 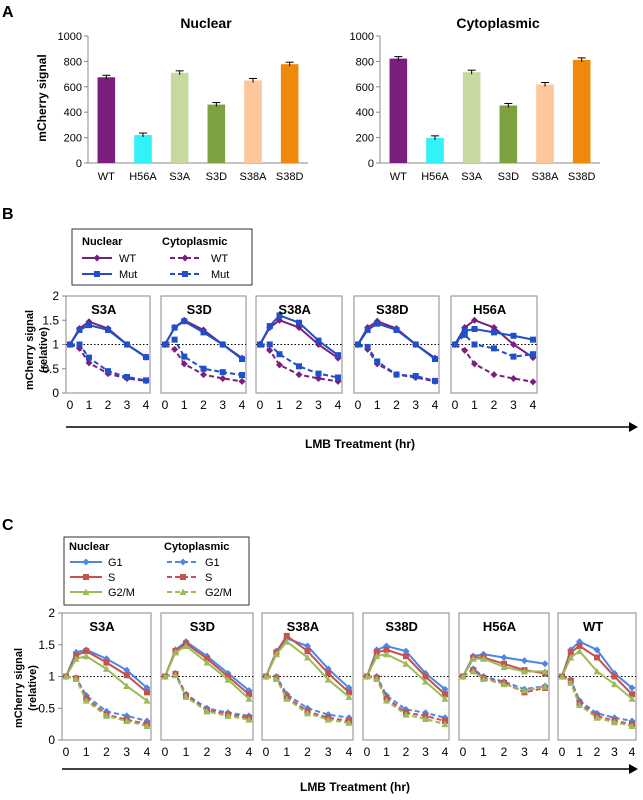 I want to click on legend-c-s-nuclear: S, so click(x=111, y=578).